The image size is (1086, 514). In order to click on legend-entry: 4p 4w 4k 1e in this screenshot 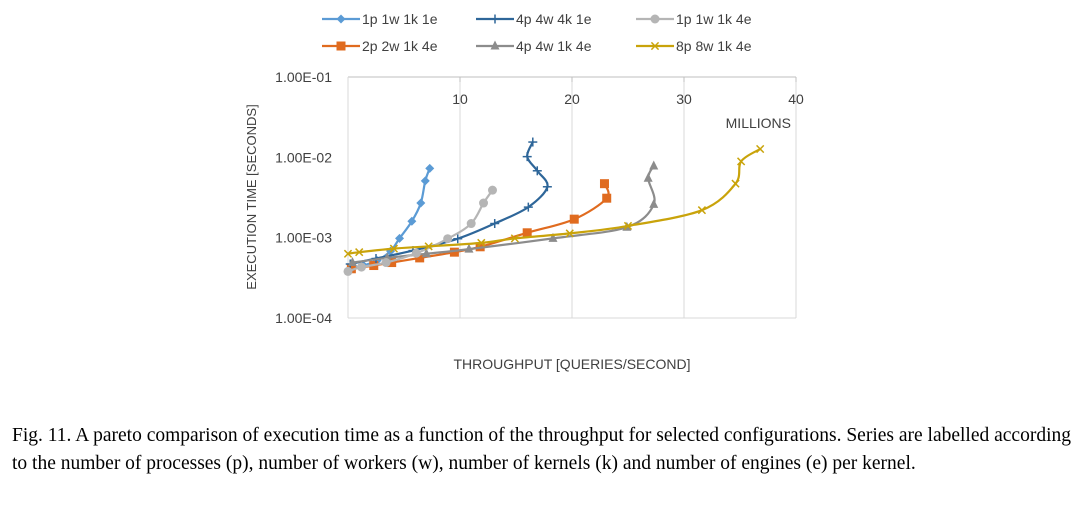, I will do `click(534, 19)`.